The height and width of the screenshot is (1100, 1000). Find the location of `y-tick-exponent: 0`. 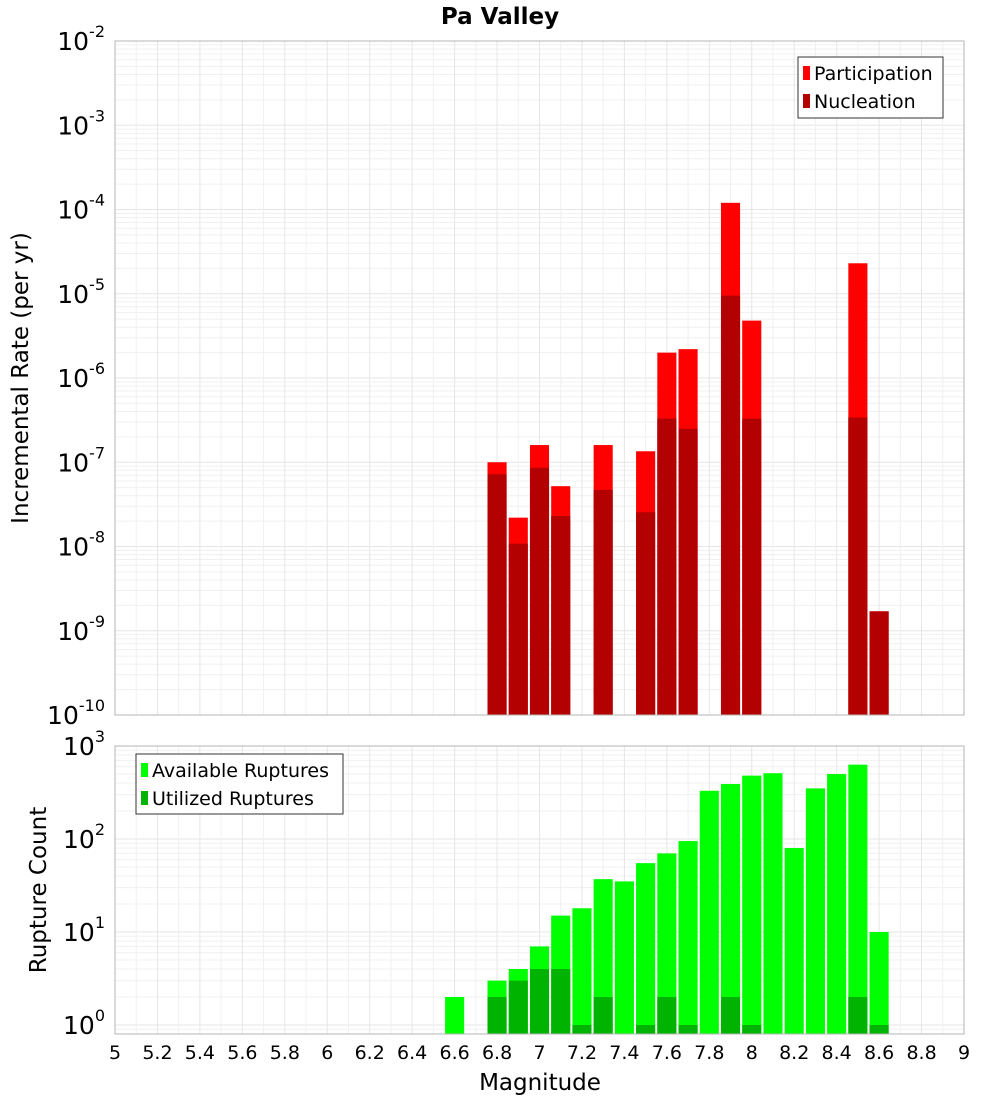

y-tick-exponent: 0 is located at coordinates (100, 1015).